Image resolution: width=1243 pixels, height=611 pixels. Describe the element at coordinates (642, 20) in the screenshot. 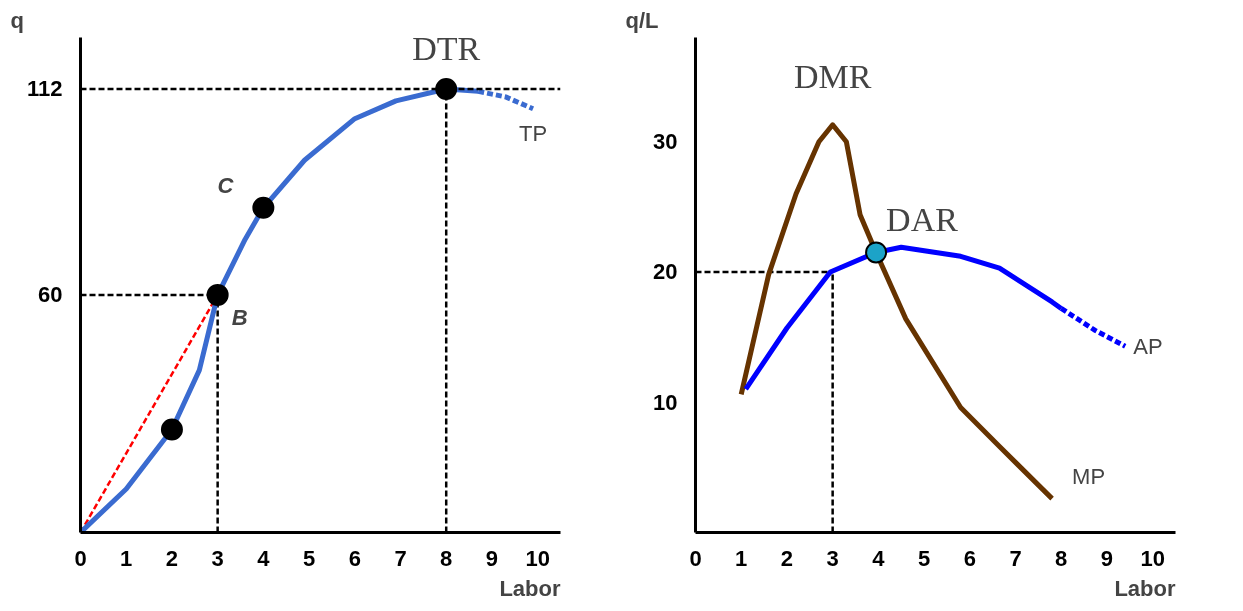

I see `y-axis-title: q/L` at that location.